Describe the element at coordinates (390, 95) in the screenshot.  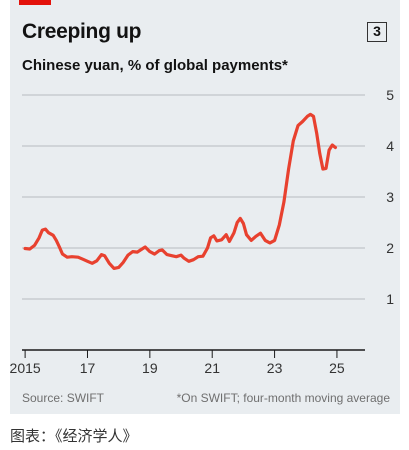
I see `y-tick-label: 5` at that location.